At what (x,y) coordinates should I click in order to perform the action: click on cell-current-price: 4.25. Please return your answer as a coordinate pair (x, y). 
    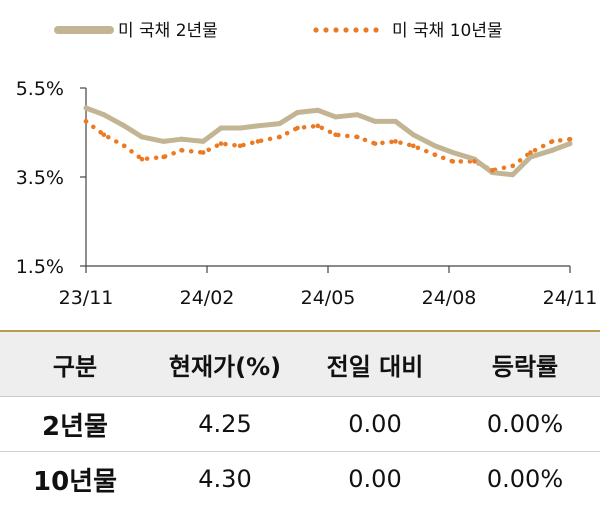
    Looking at the image, I should click on (225, 424).